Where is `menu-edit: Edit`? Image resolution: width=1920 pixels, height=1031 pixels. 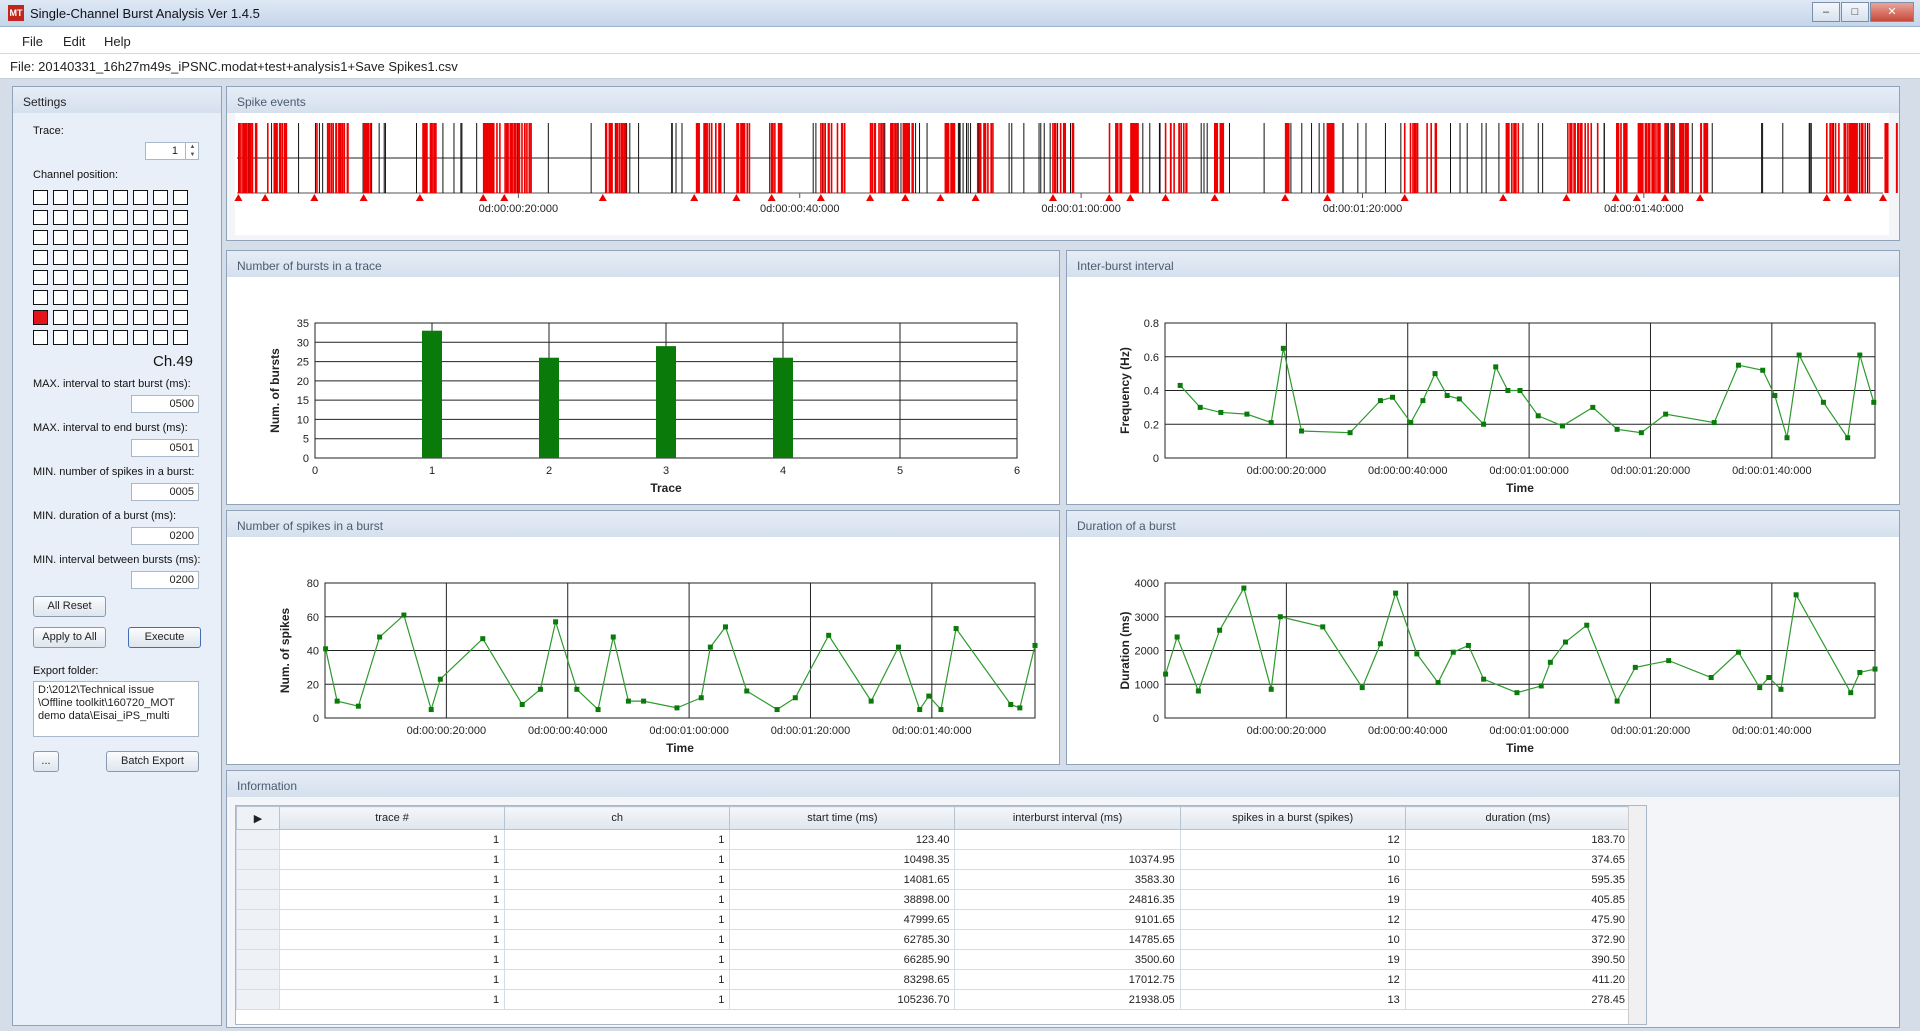 menu-edit: Edit is located at coordinates (74, 41).